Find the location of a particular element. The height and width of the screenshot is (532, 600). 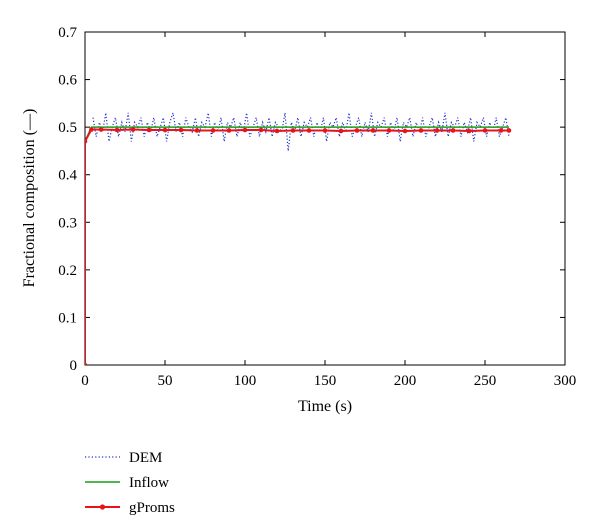

y-tick-label: 0.5 is located at coordinates (67, 128).